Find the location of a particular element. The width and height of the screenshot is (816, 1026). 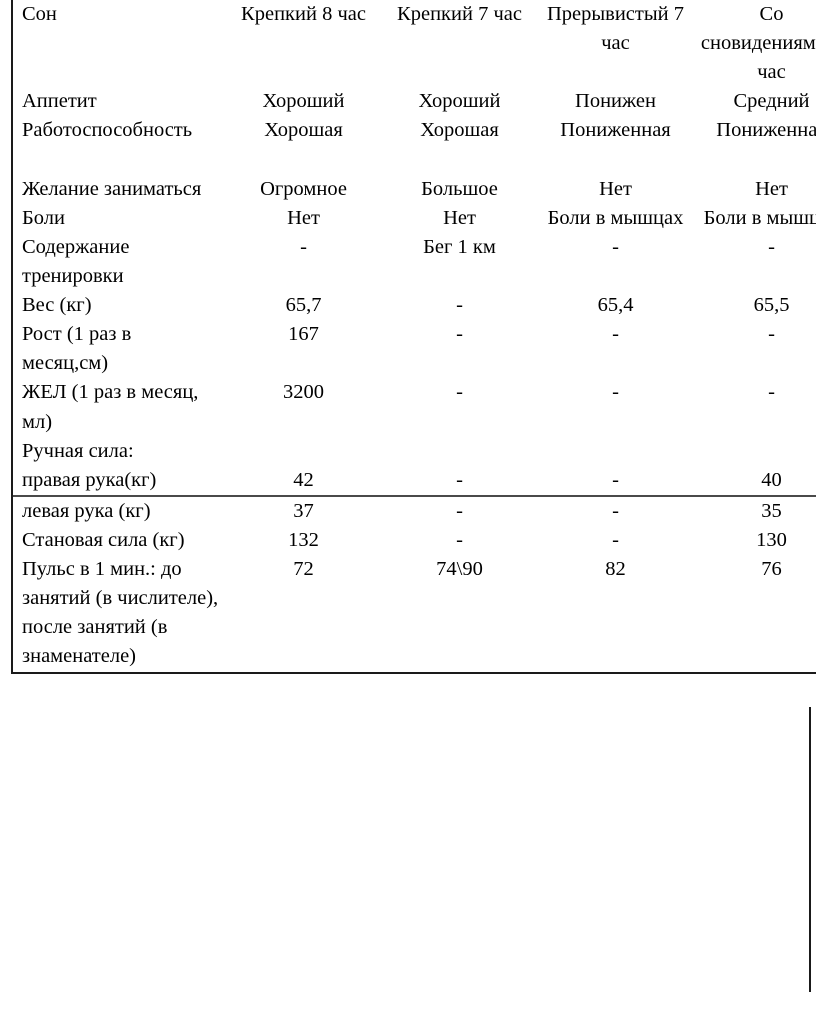

cell-pain-4: Боли в мышцах is located at coordinates (759, 217).